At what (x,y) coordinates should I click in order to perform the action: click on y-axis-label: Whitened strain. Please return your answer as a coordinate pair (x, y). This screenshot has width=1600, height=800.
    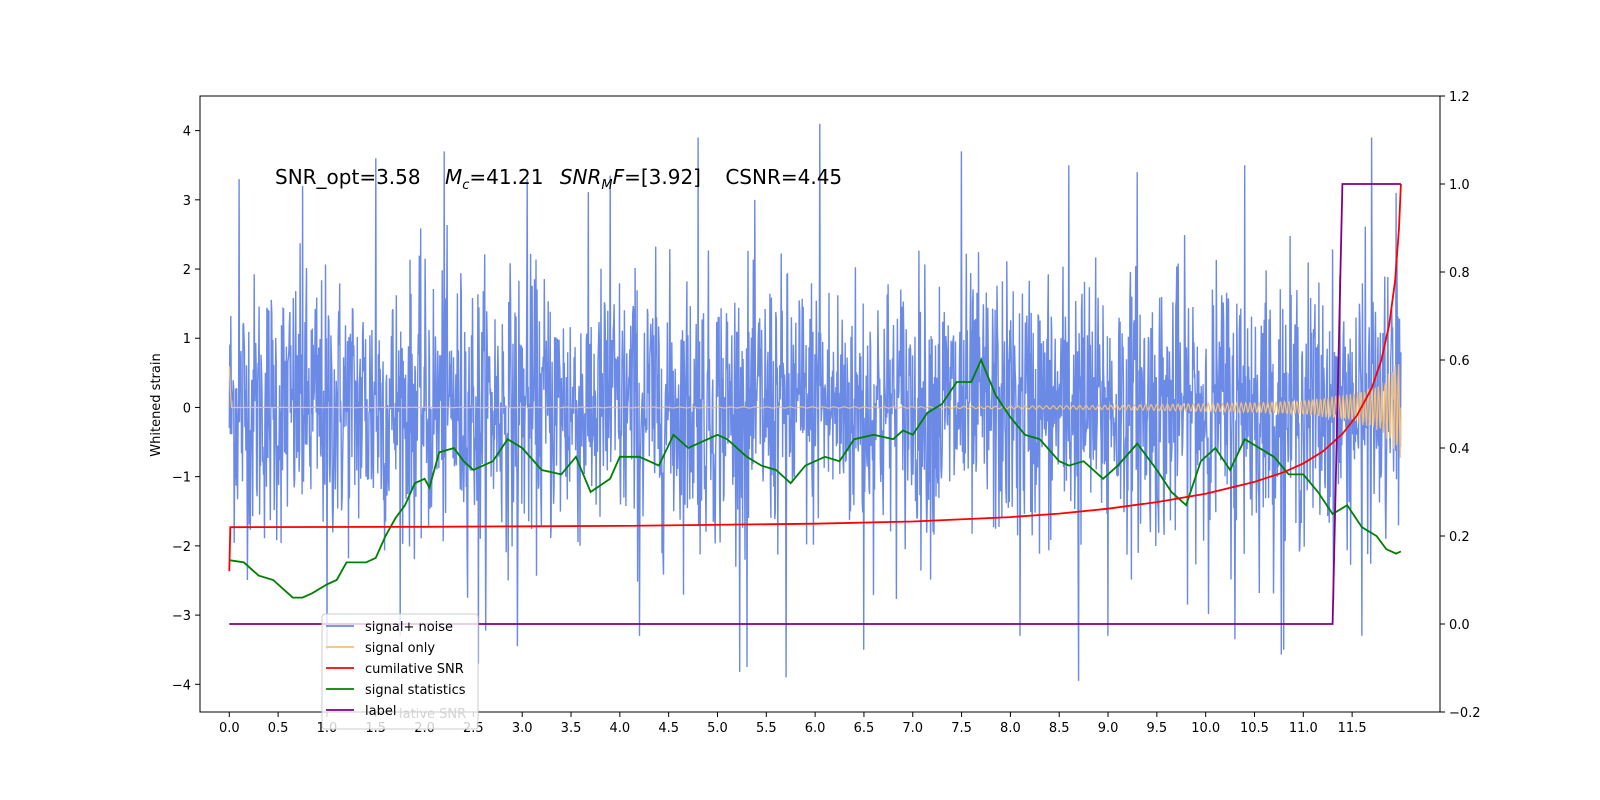
    Looking at the image, I should click on (156, 404).